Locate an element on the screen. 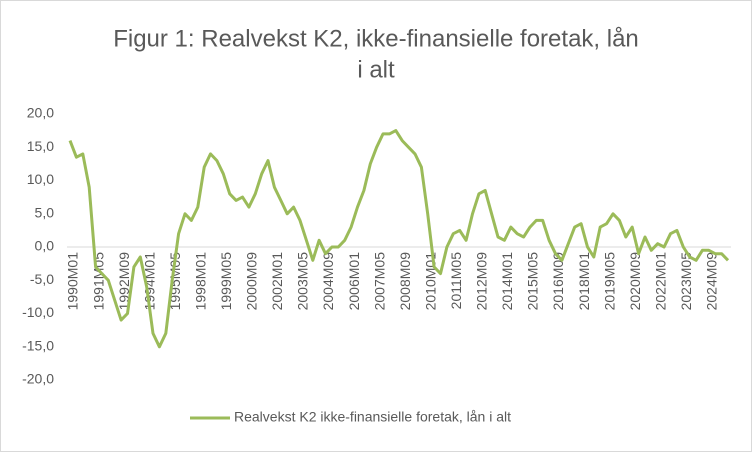 Image resolution: width=752 pixels, height=452 pixels. x-tick-label: 2010M01 is located at coordinates (430, 281).